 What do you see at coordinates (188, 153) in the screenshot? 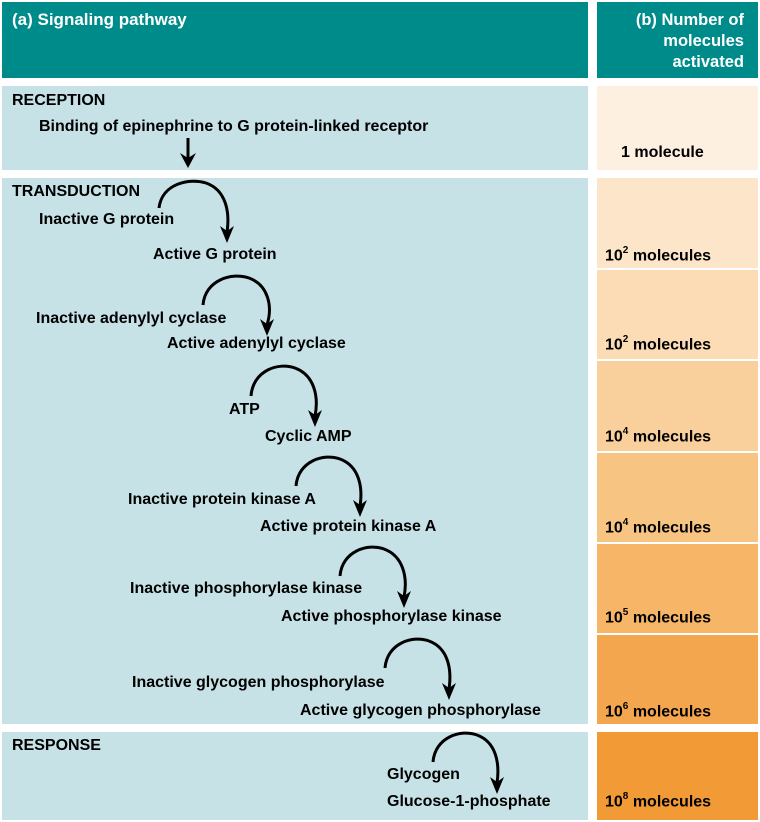
I see `down-arrow-icon` at bounding box center [188, 153].